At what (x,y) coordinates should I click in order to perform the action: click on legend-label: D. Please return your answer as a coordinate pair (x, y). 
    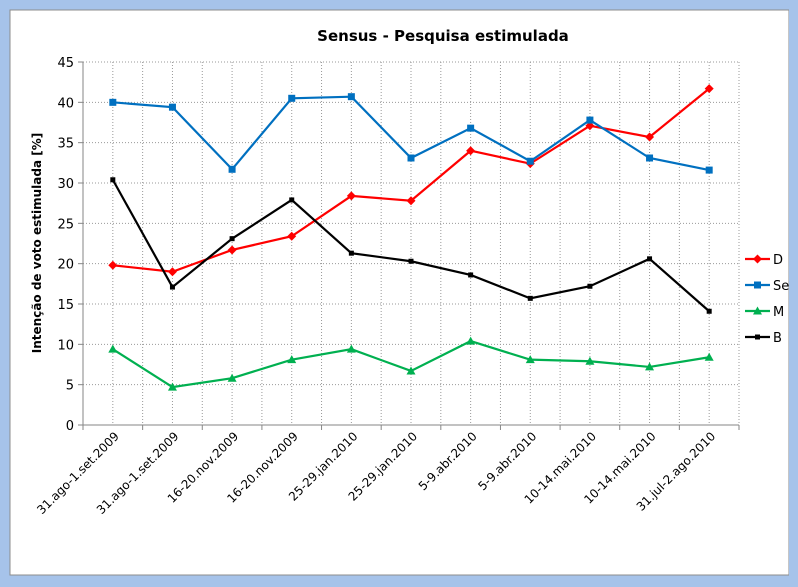
    Looking at the image, I should click on (778, 260).